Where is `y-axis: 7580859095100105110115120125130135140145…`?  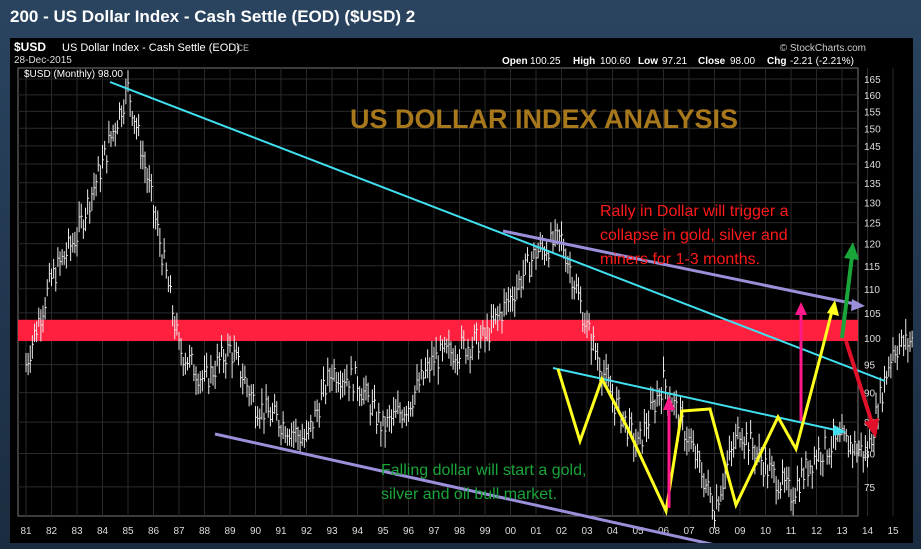 y-axis: 7580859095100105110115120125130135140145… is located at coordinates (872, 284).